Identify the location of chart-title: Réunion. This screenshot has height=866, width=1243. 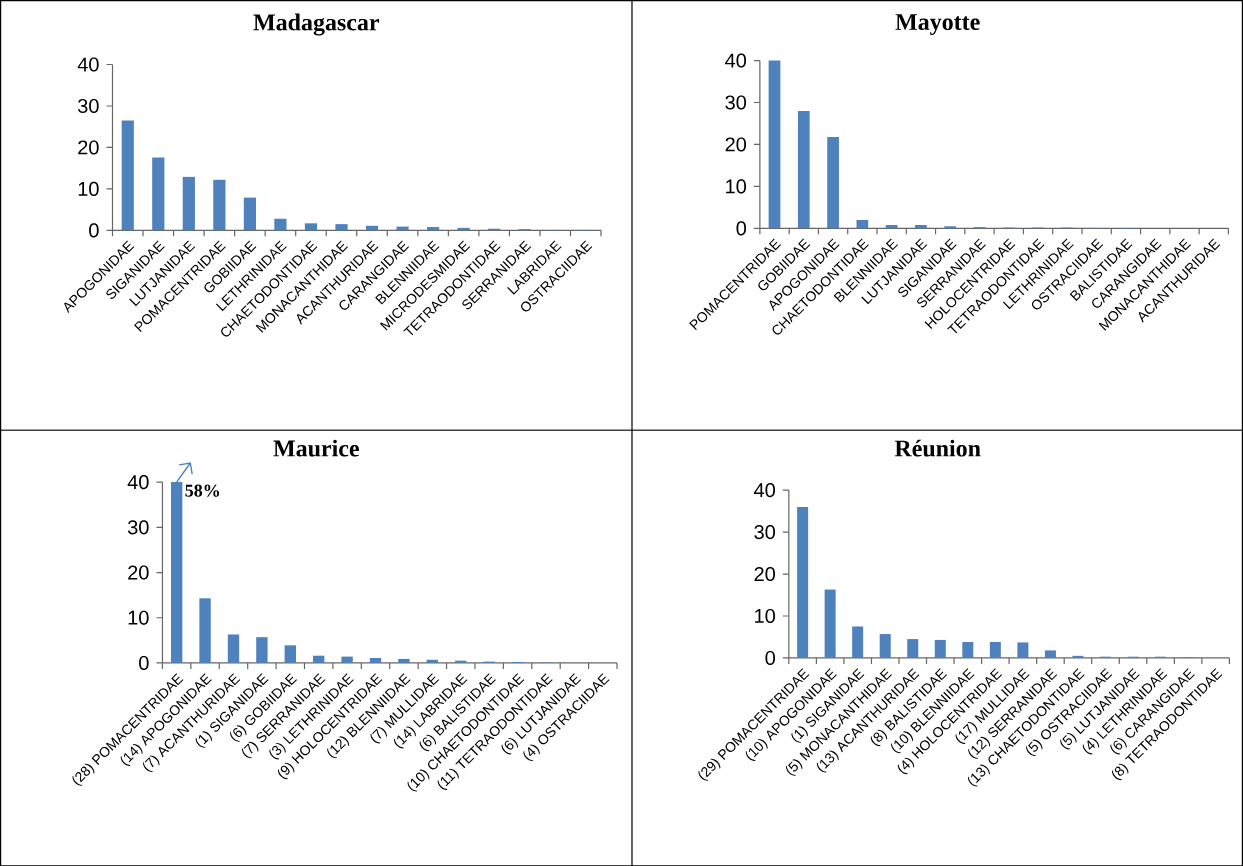
(937, 448).